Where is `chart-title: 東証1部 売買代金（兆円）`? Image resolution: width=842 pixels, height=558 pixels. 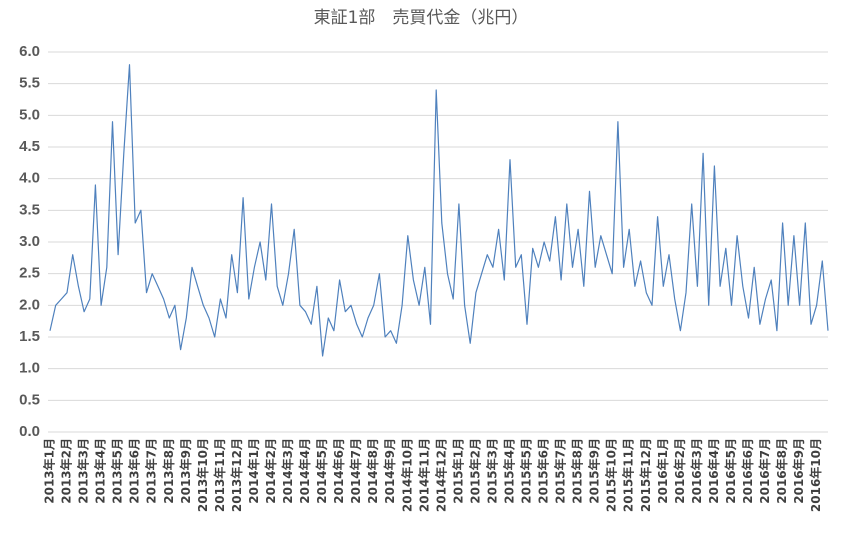
chart-title: 東証1部 売買代金（兆円） is located at coordinates (421, 18).